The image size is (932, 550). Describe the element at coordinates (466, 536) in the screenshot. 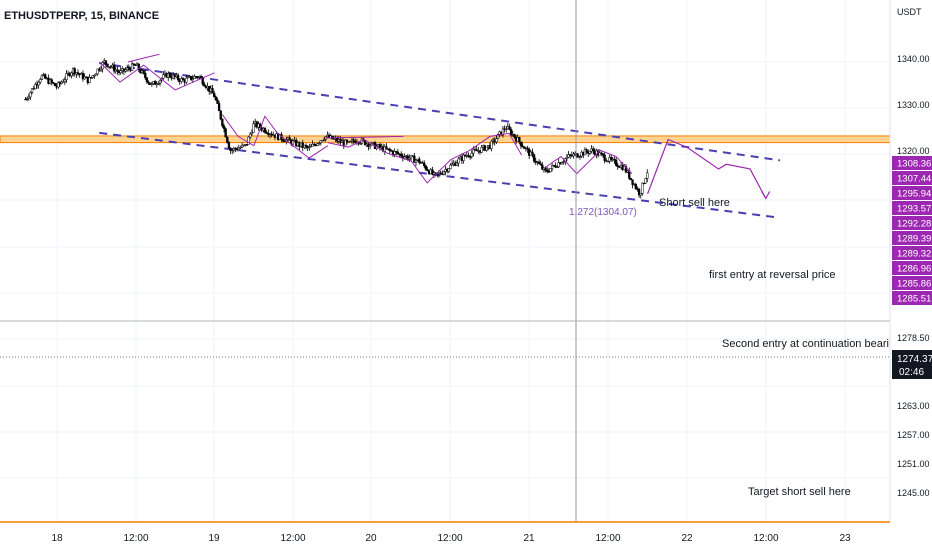

I see `time-axis-panel` at that location.